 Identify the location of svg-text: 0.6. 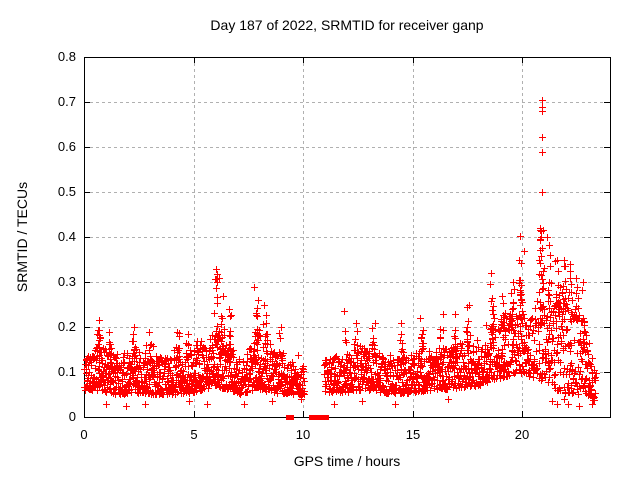
(67, 146).